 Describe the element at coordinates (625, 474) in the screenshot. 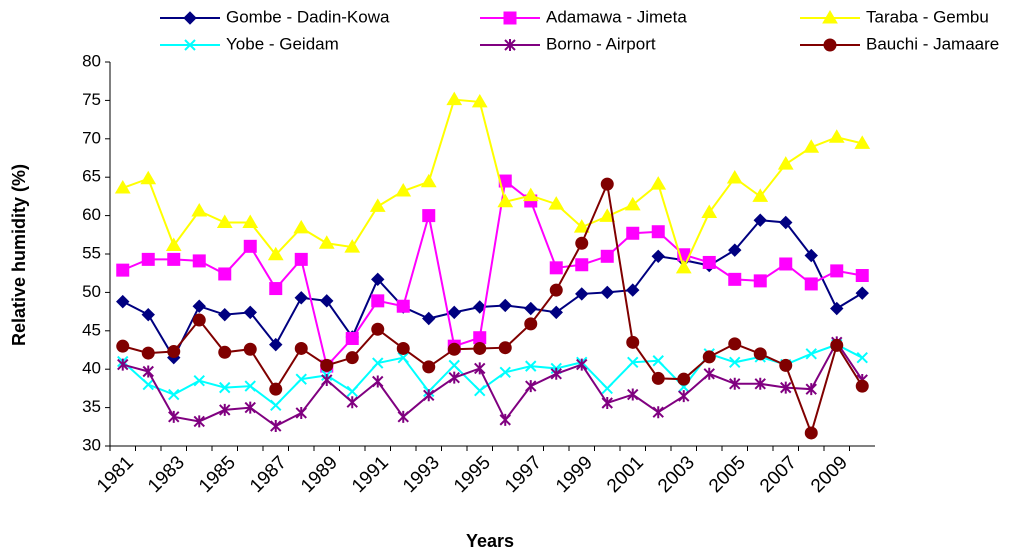

I see `x-tick-label: 2001` at that location.